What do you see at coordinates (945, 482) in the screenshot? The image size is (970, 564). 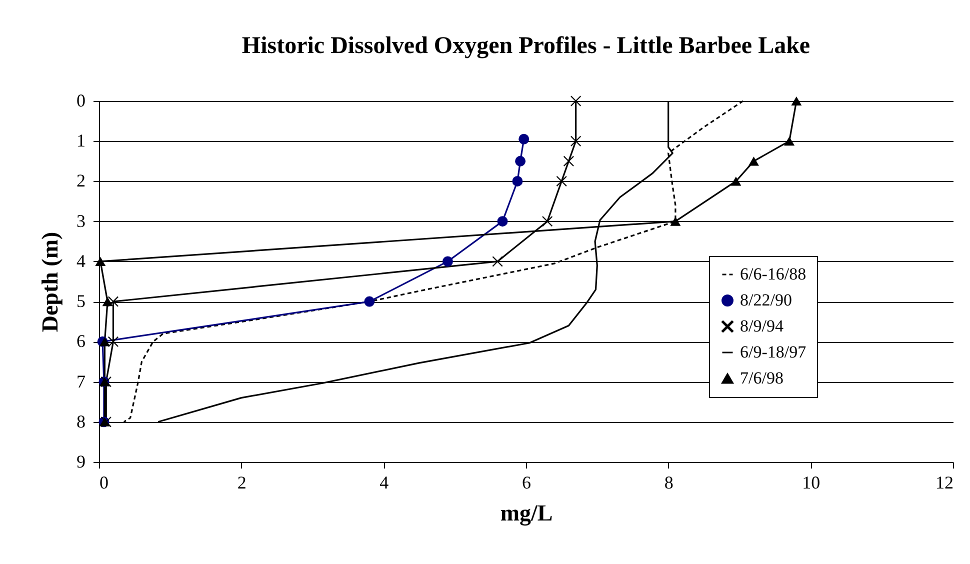 I see `x-tick-label: 12` at bounding box center [945, 482].